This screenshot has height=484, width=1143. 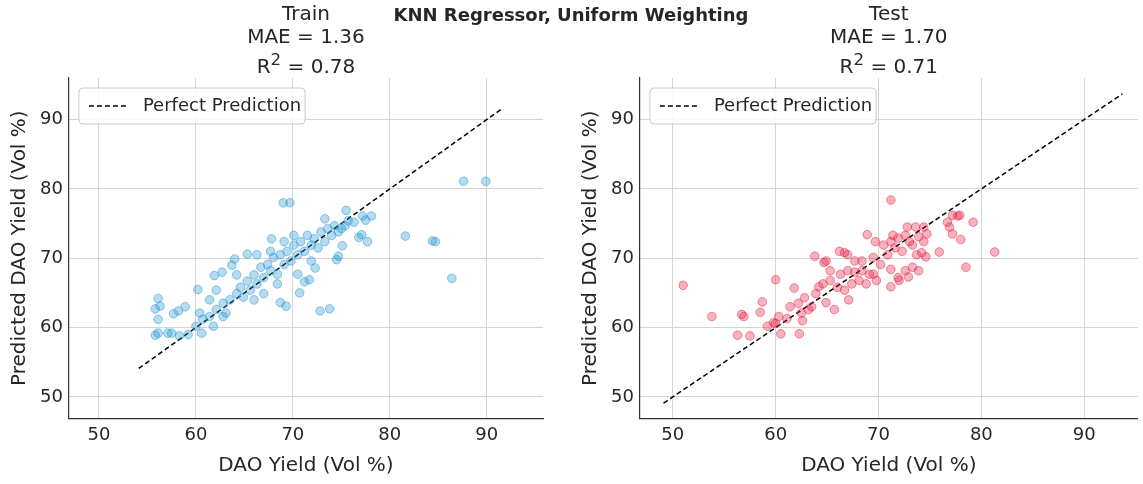 What do you see at coordinates (306, 39) in the screenshot?
I see `chart-title: Train MAE = 1.36 R$^{2}$ = 0.78` at bounding box center [306, 39].